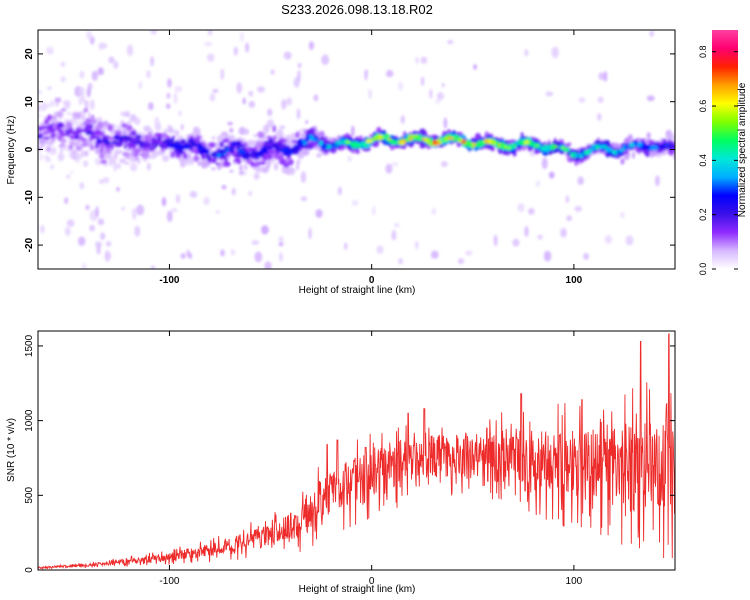 This screenshot has height=600, width=750. Describe the element at coordinates (29, 54) in the screenshot. I see `y-tick-label: 20` at that location.